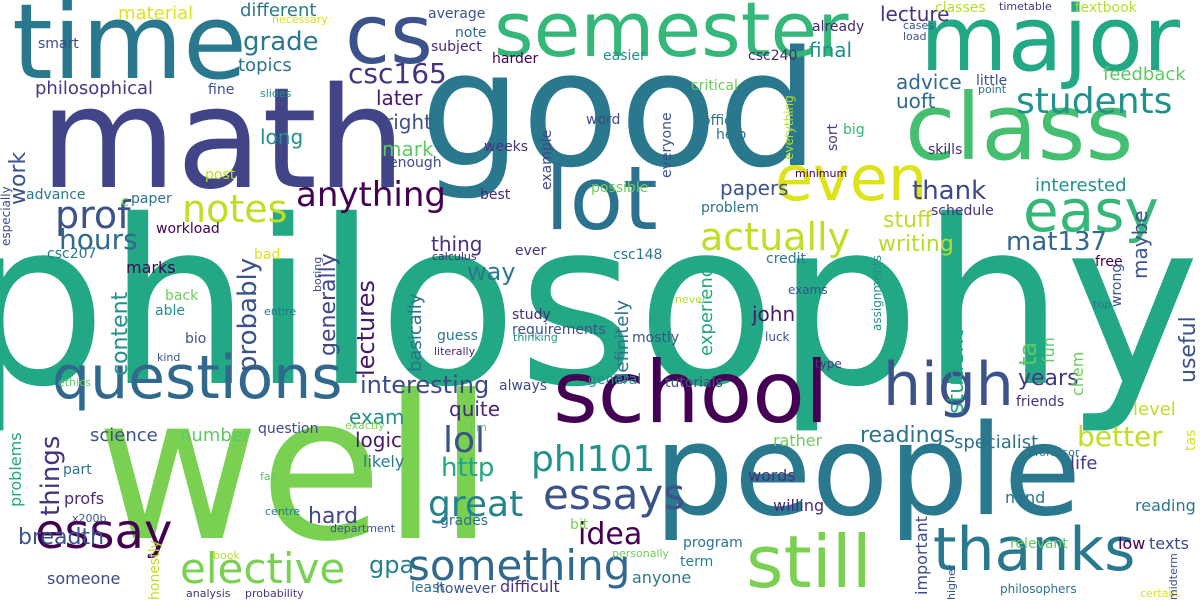 This screenshot has width=1200, height=600. Describe the element at coordinates (1117, 285) in the screenshot. I see `word-wrong: wrong` at that location.